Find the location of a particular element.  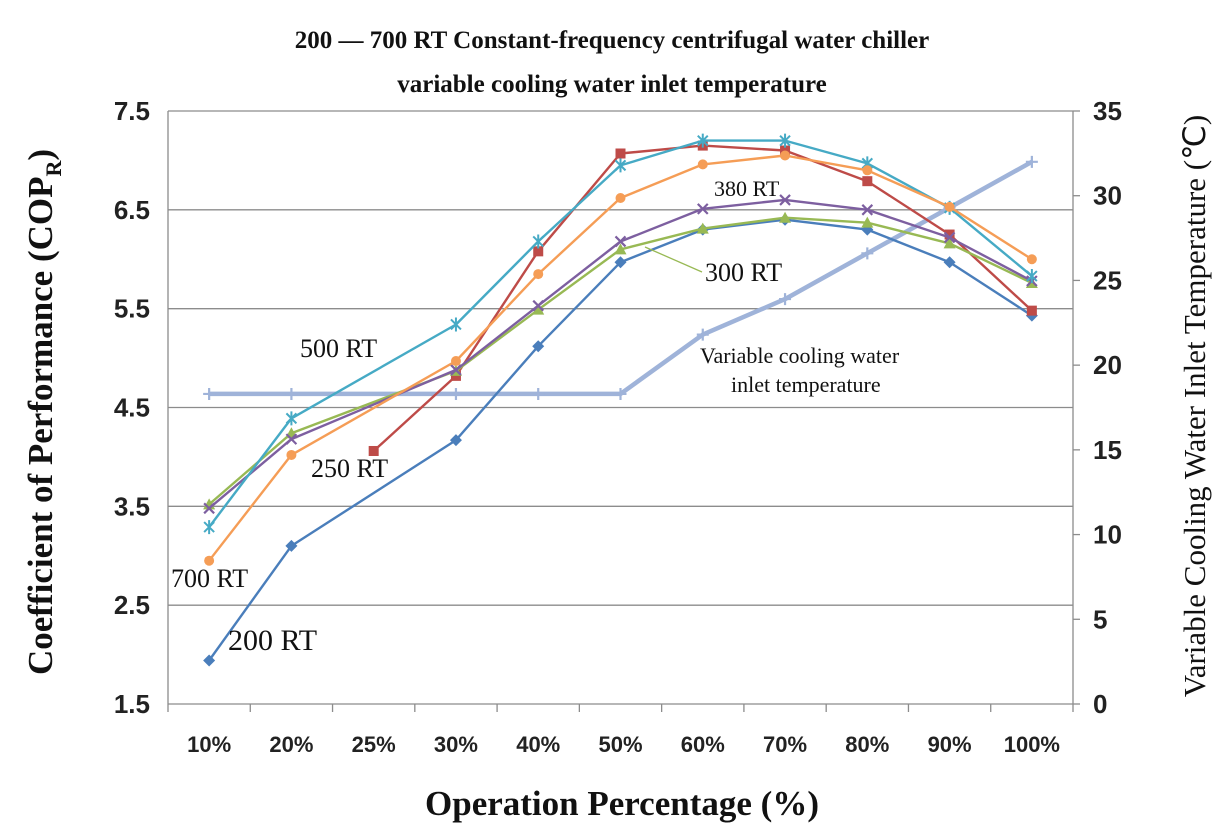

y-left-tick-label: 6.5 is located at coordinates (132, 210).